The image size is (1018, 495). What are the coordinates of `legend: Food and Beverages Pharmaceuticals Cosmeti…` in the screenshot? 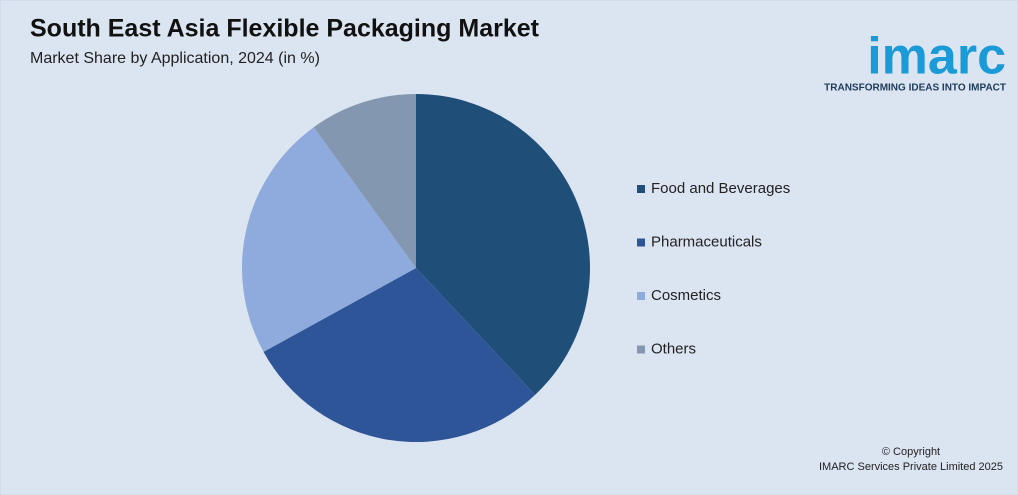 It's located at (713, 268).